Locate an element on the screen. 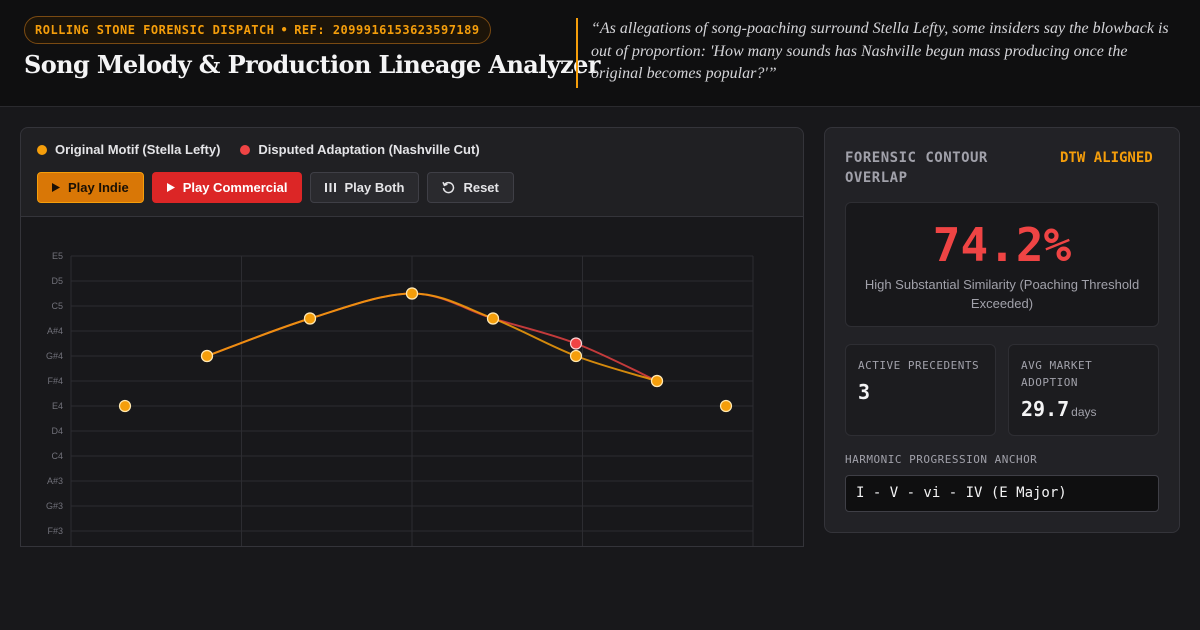 This screenshot has height=630, width=1200. legend-original-label: Original Motif (Stella Lefty) is located at coordinates (138, 149).